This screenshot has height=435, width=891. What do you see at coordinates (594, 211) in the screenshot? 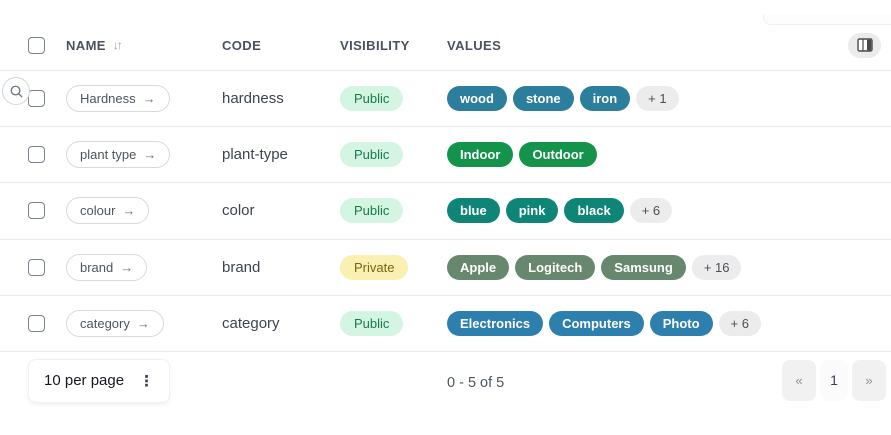
I see `value-pill: black` at bounding box center [594, 211].